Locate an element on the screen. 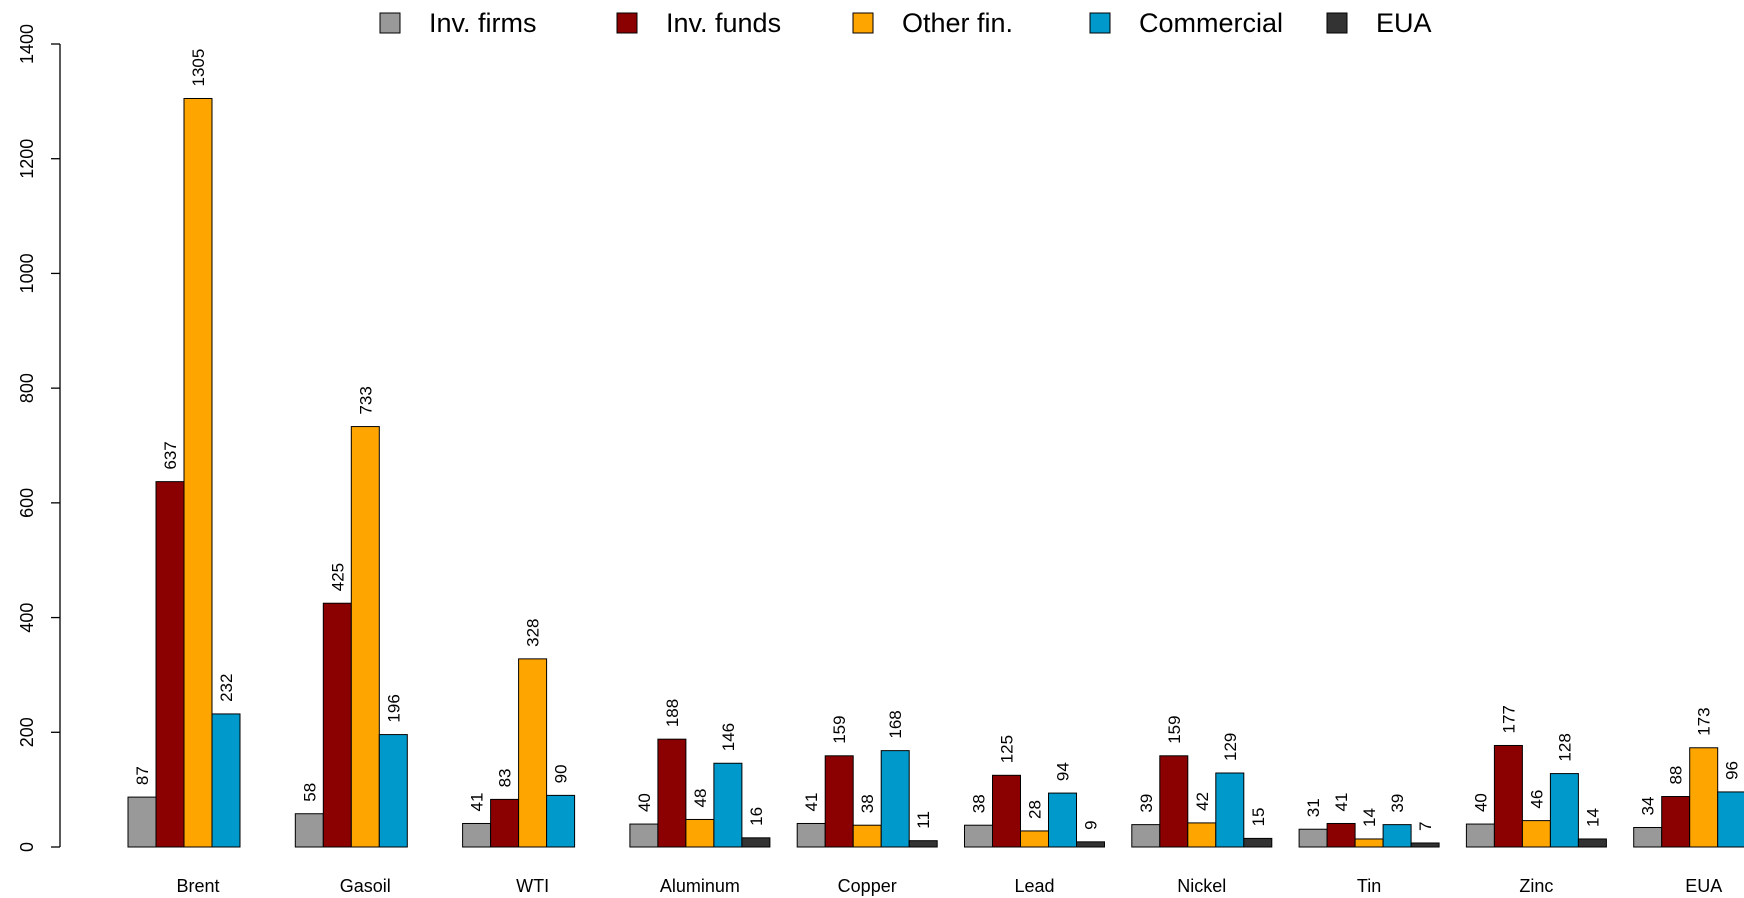 The image size is (1744, 898). legend-item: Inv. firms is located at coordinates (458, 23).